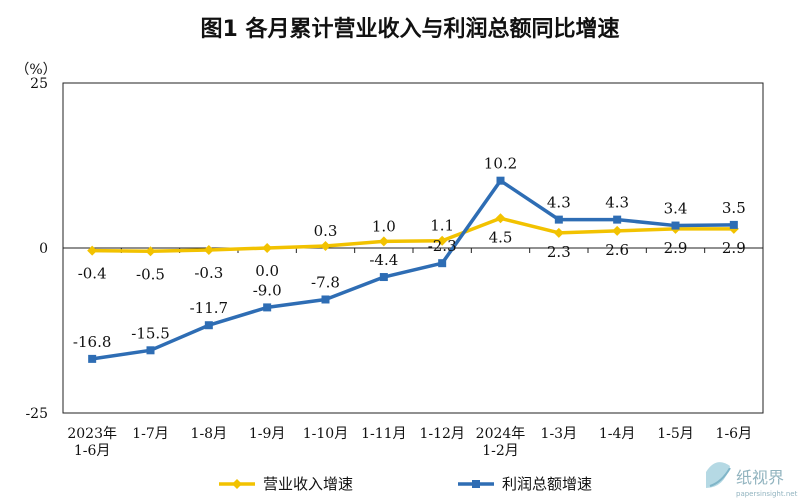  Describe the element at coordinates (675, 434) in the screenshot. I see `x-tick-label: 1-5月` at that location.